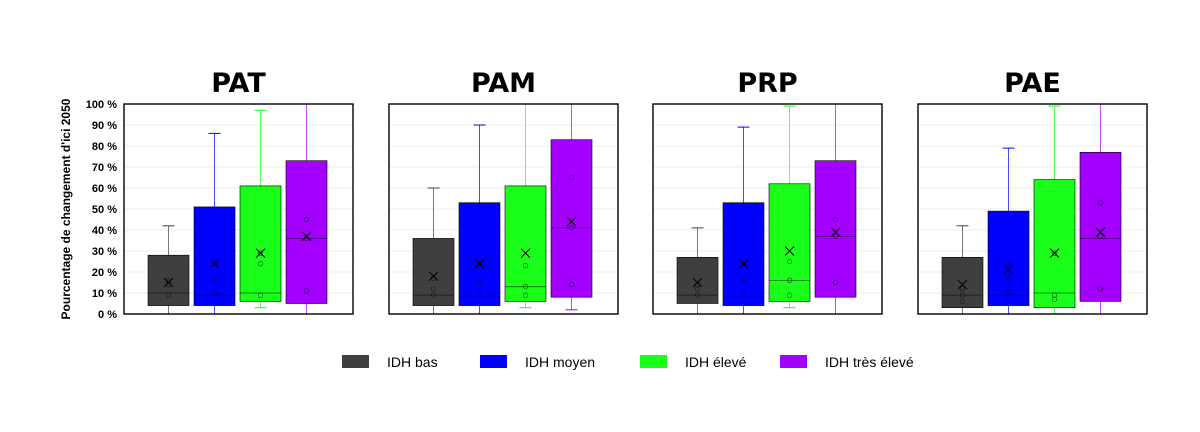  What do you see at coordinates (107, 315) in the screenshot?
I see `y-tick-label: 0 %` at bounding box center [107, 315].